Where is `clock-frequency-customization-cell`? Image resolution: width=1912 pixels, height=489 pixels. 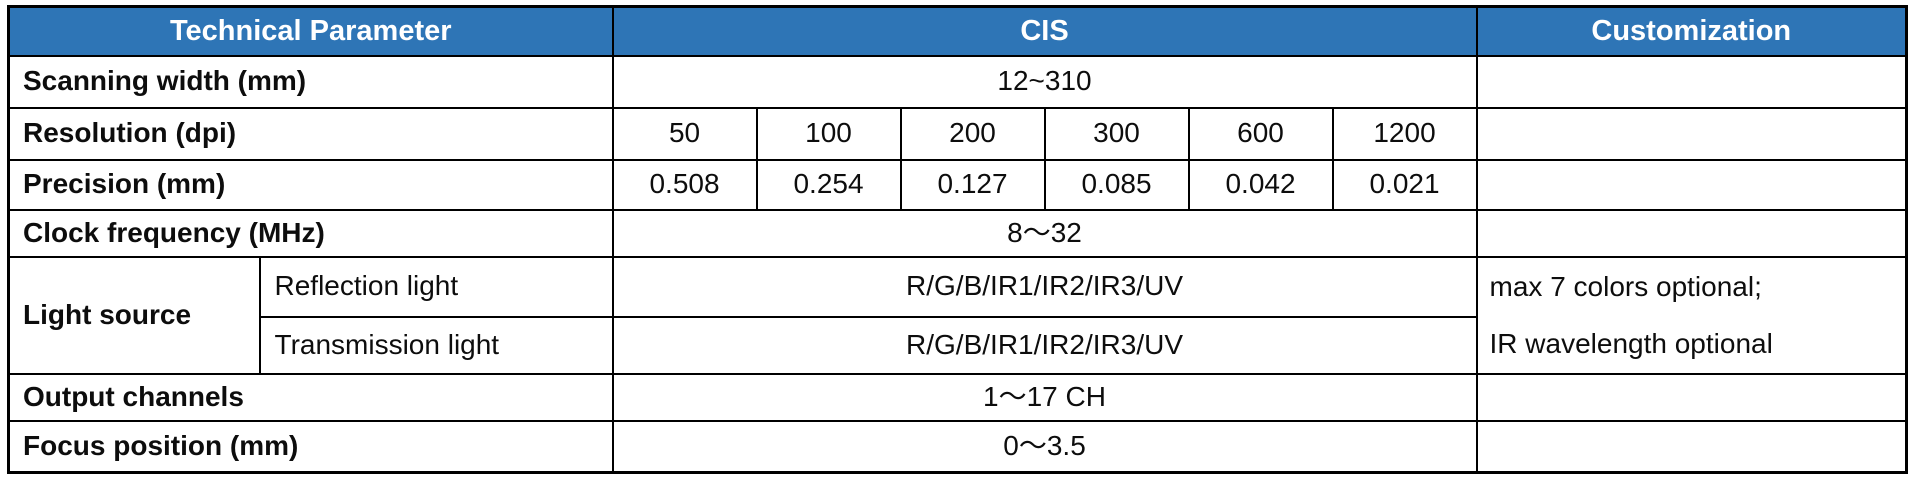 clock-frequency-customization-cell is located at coordinates (1691, 233).